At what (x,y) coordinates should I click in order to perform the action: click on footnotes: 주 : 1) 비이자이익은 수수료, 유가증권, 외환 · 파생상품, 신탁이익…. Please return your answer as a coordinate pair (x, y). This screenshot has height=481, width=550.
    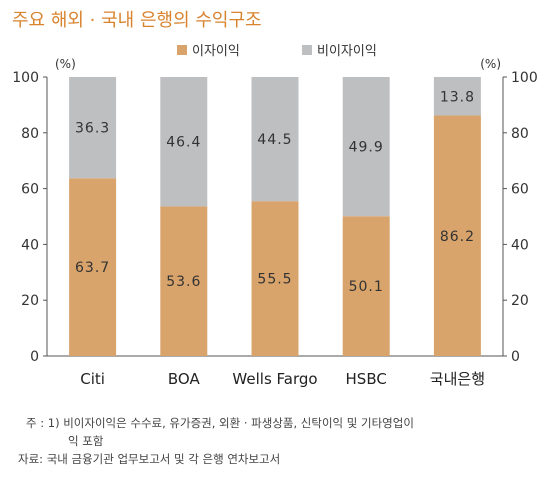
    Looking at the image, I should click on (216, 441).